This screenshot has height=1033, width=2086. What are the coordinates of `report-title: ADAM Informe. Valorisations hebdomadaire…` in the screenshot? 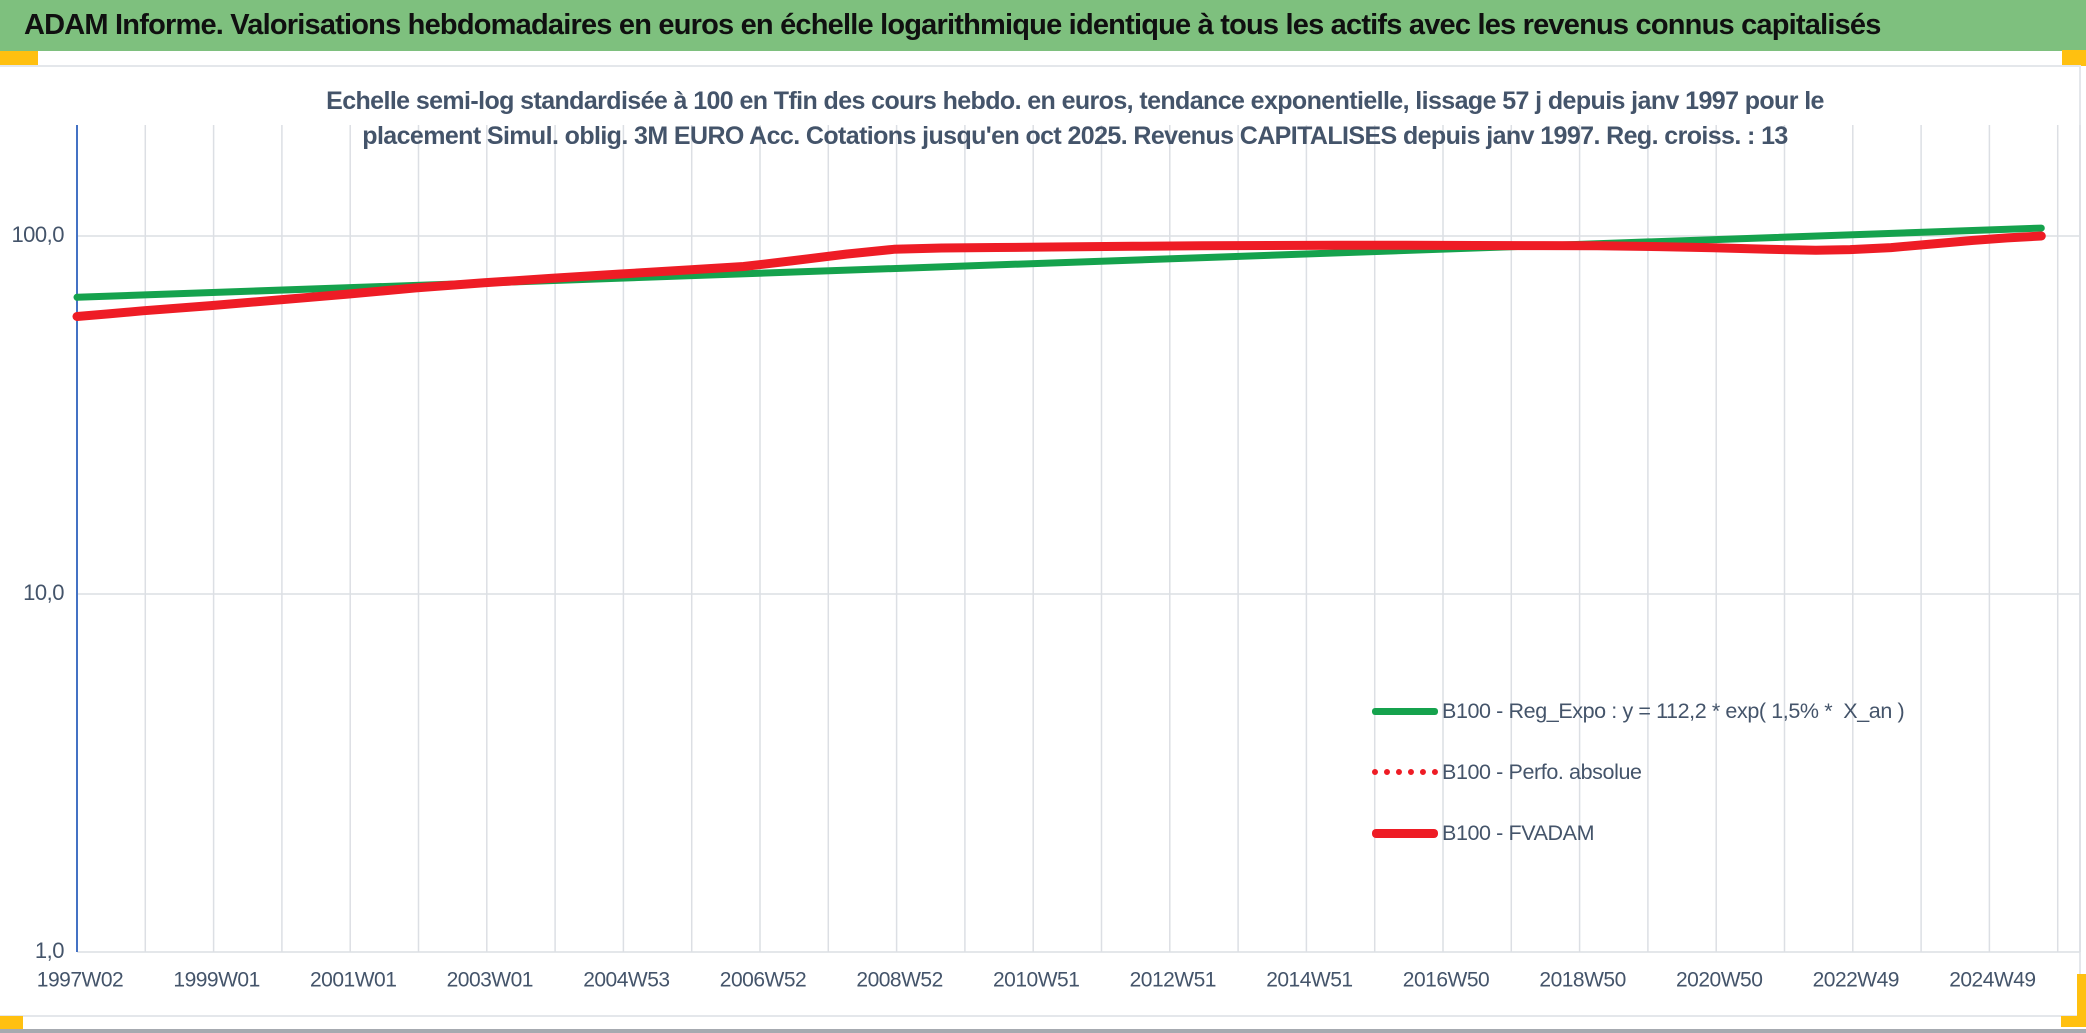 It's located at (952, 25).